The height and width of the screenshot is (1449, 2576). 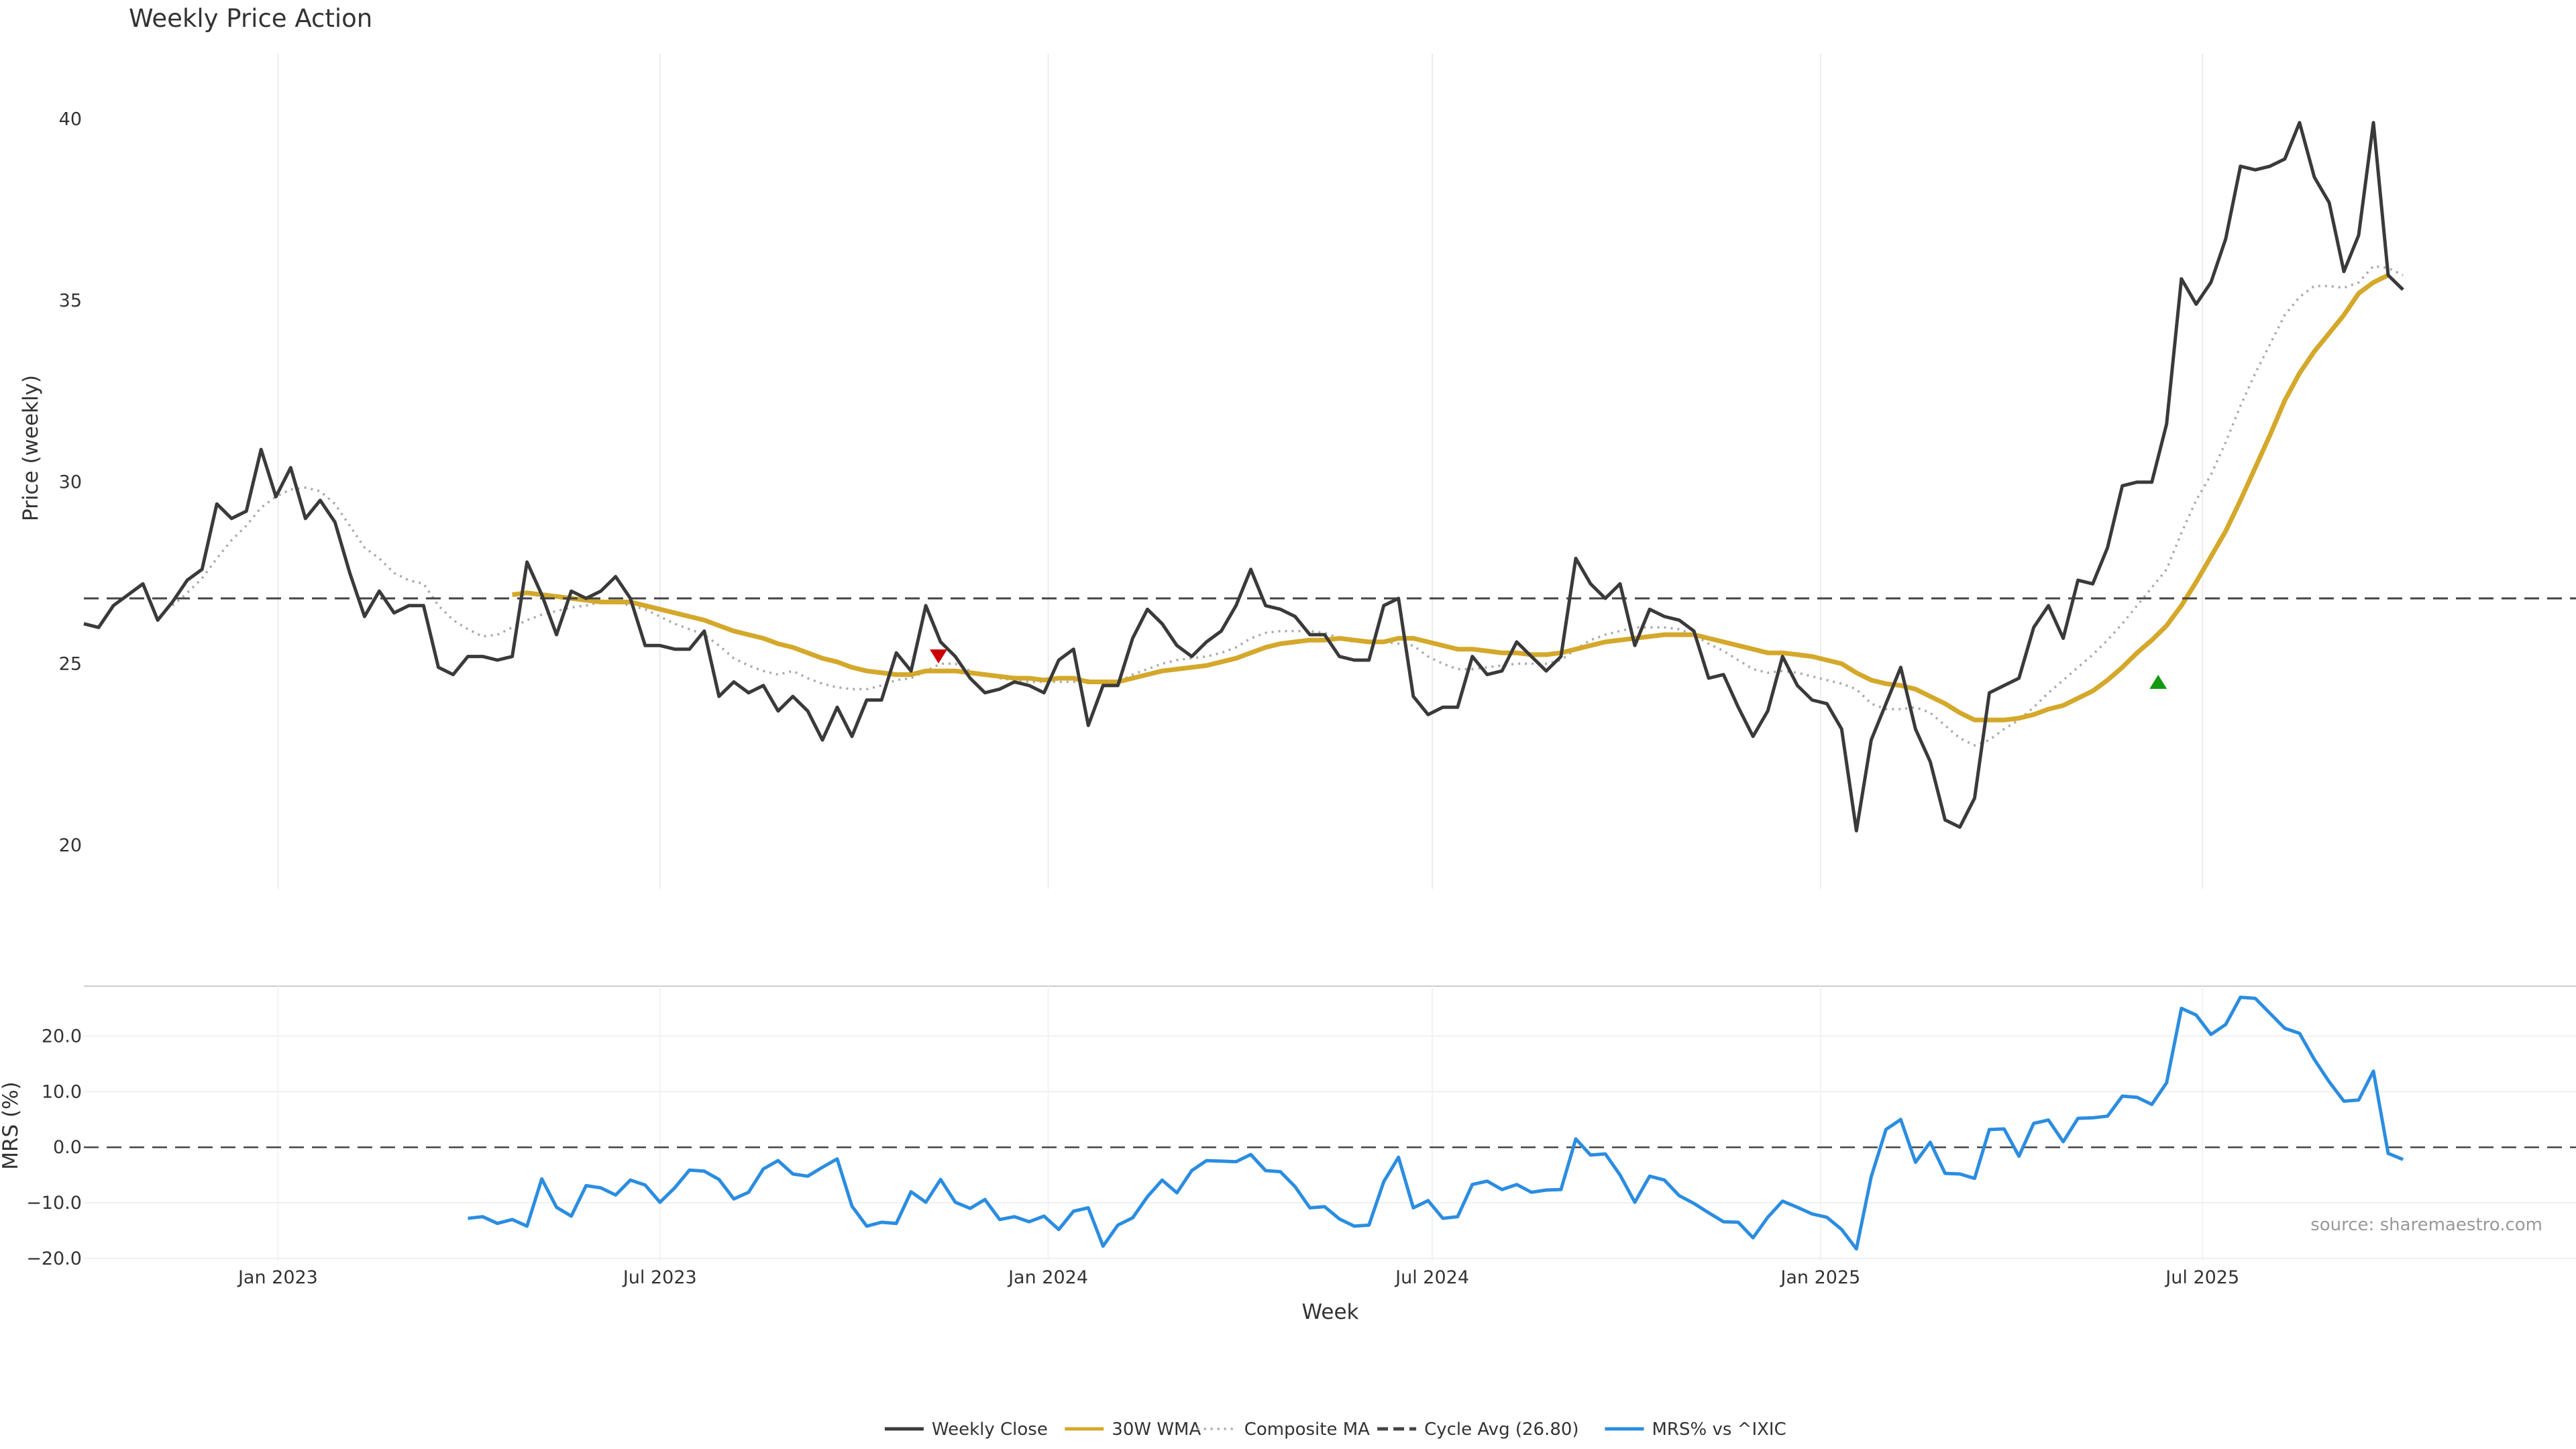 What do you see at coordinates (70, 119) in the screenshot?
I see `price-y-tick-label: 40` at bounding box center [70, 119].